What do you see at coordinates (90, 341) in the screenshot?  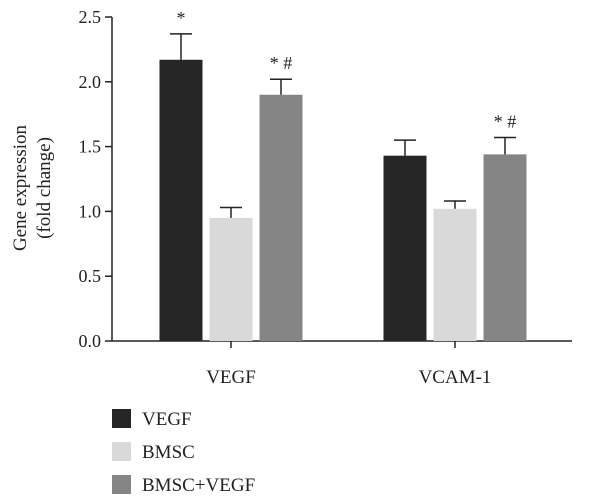 I see `y-tick-label: 0.0` at bounding box center [90, 341].